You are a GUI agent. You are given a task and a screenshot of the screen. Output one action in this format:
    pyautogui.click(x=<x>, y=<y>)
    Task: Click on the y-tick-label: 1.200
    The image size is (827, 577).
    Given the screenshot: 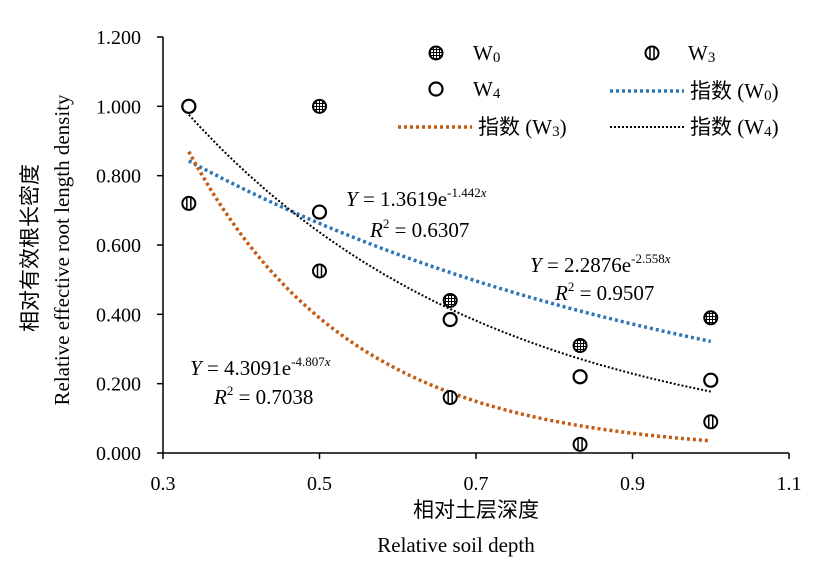 What is the action you would take?
    pyautogui.click(x=118, y=38)
    